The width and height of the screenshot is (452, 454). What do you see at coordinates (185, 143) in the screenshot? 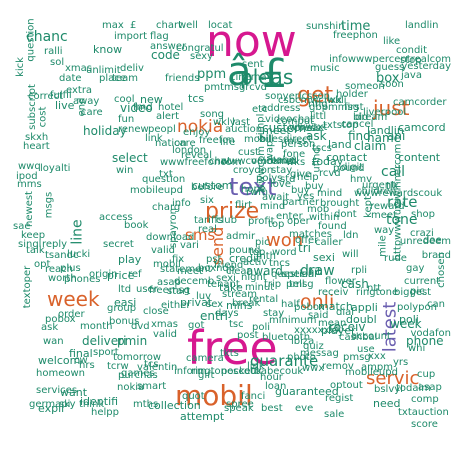
I see `word-196: care` at bounding box center [185, 143].